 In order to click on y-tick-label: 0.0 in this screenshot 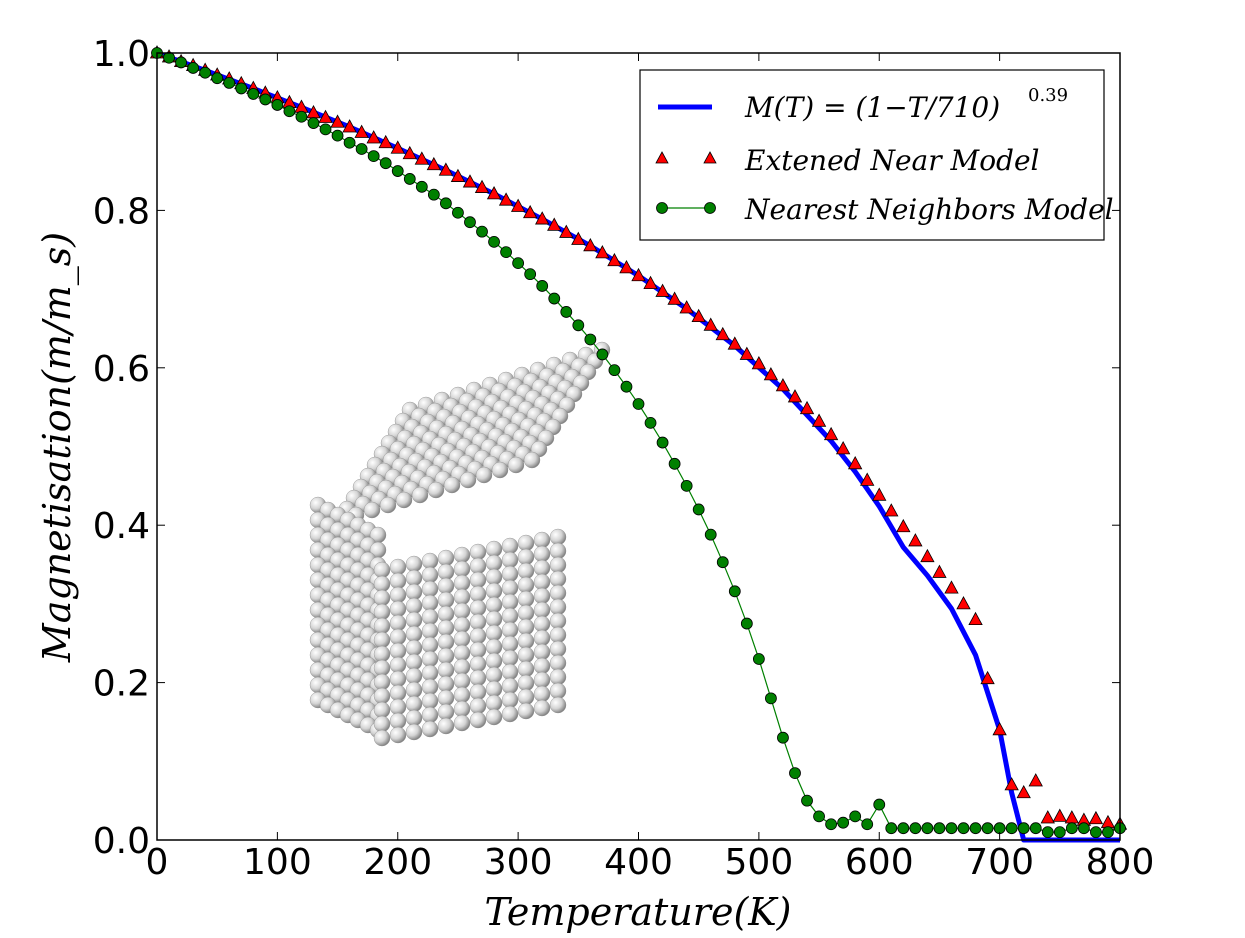, I will do `click(121, 841)`.